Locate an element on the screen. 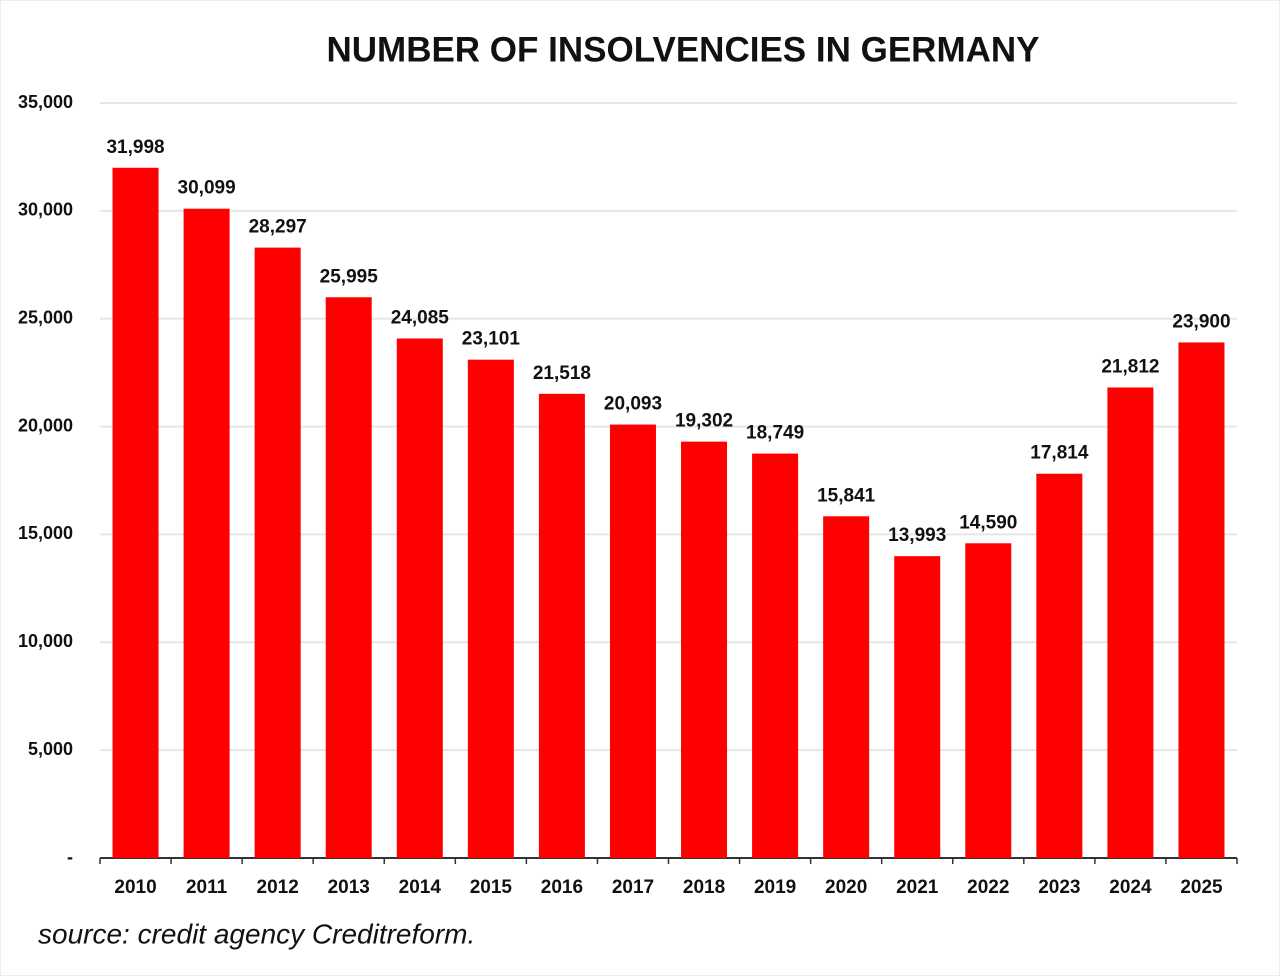 The image size is (1280, 976). y-tick-label: 30,000 is located at coordinates (45, 210).